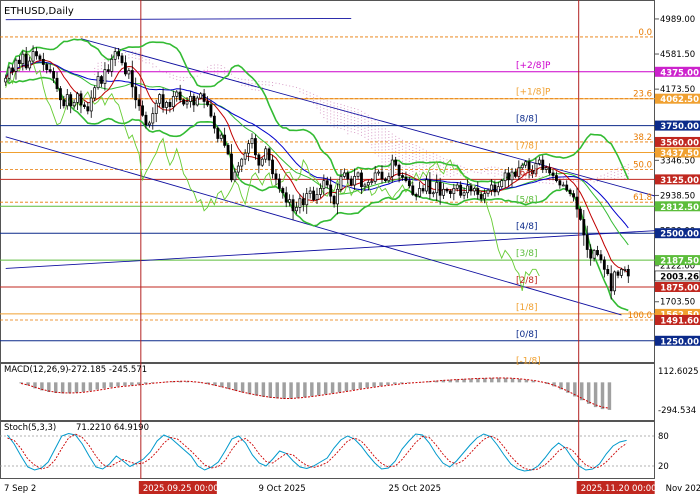 This screenshot has height=500, width=700. I want to click on price-tag, so click(677, 206).